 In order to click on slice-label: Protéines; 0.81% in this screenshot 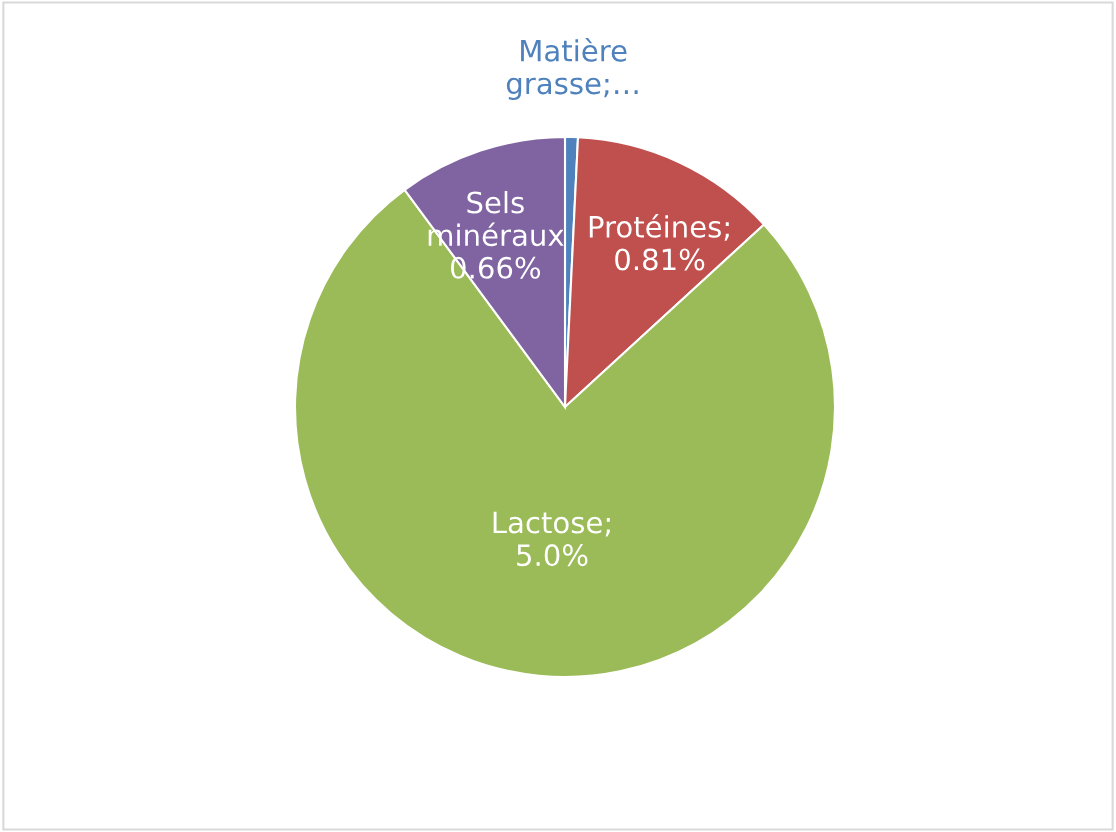, I will do `click(659, 242)`.